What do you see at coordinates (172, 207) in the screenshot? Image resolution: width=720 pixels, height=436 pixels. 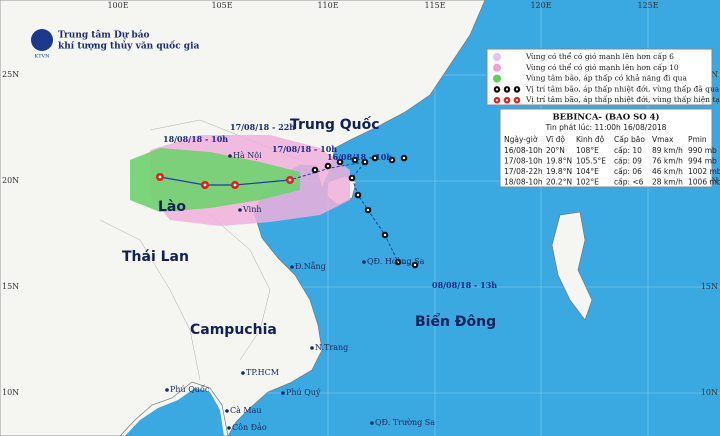 I see `country-label: Lào` at bounding box center [172, 207].